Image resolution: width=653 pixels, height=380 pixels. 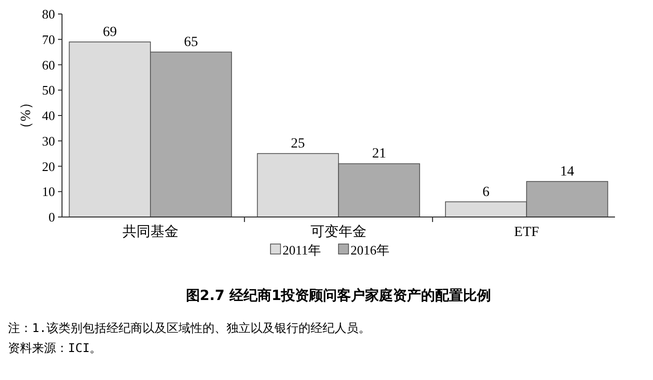 What do you see at coordinates (48, 64) in the screenshot?
I see `y-tick-label: 60` at bounding box center [48, 64].